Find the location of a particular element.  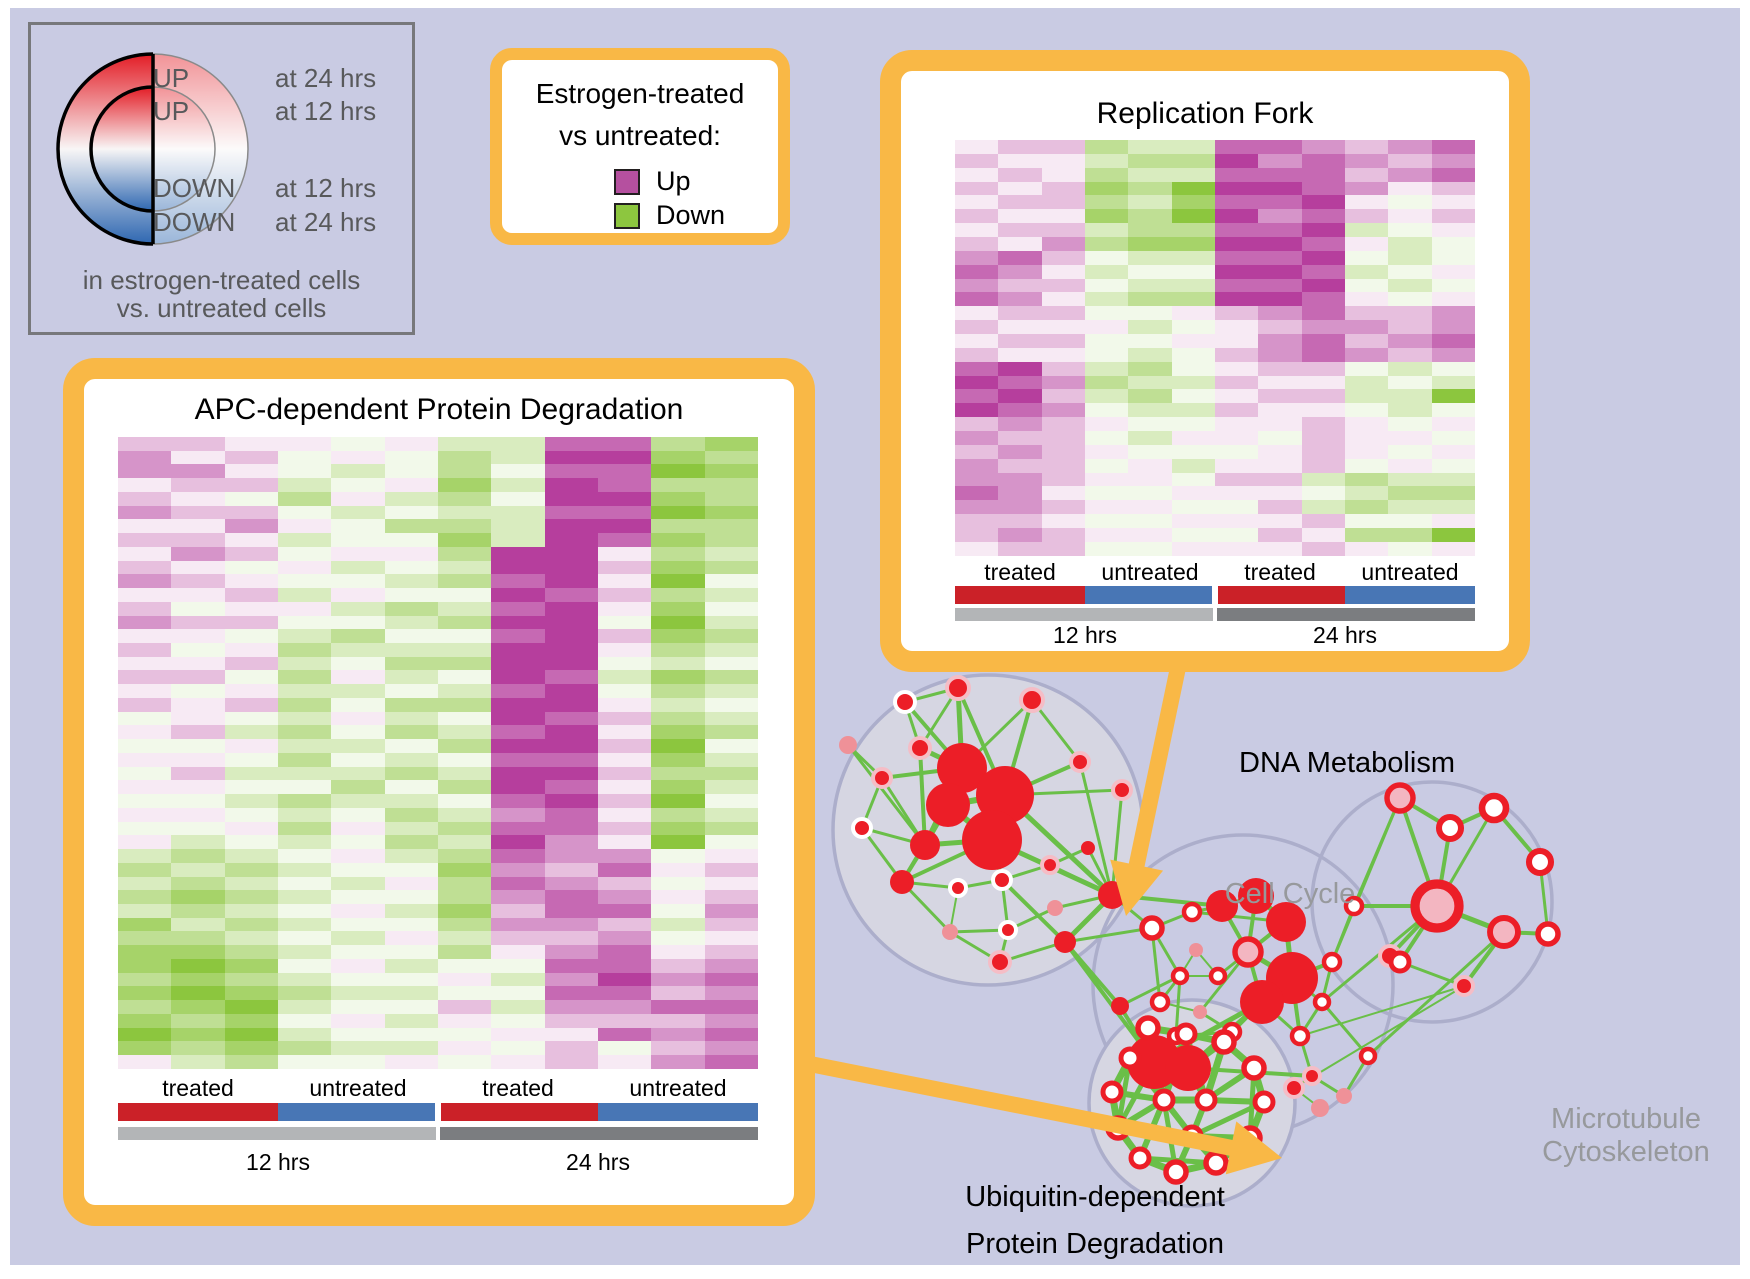

up-color-swatch is located at coordinates (627, 181).